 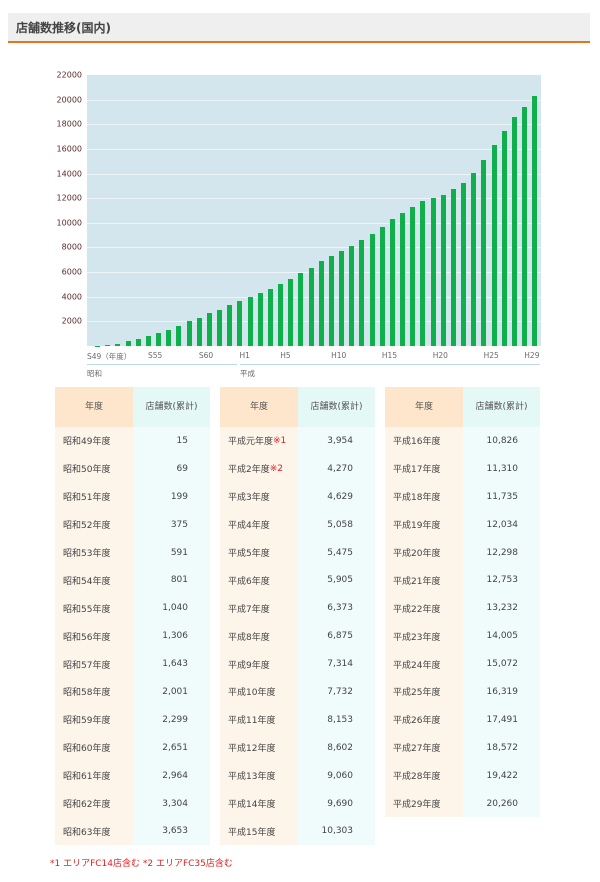 What do you see at coordinates (502, 803) in the screenshot?
I see `count-cell: 20,260` at bounding box center [502, 803].